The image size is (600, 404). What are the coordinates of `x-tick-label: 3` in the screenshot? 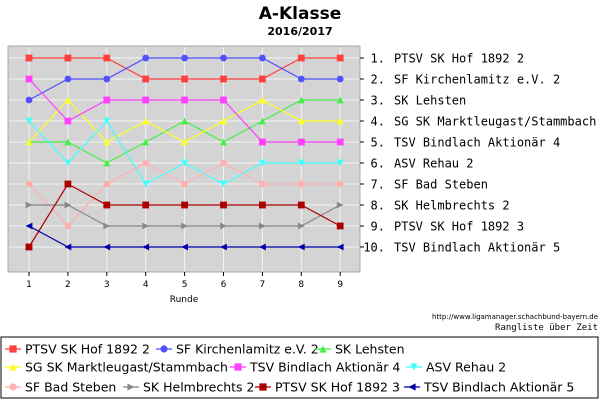 It's located at (107, 285).